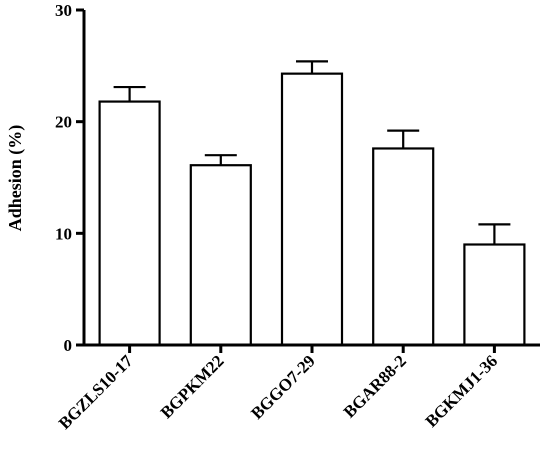  I want to click on y-tick-label: 10, so click(63, 233).